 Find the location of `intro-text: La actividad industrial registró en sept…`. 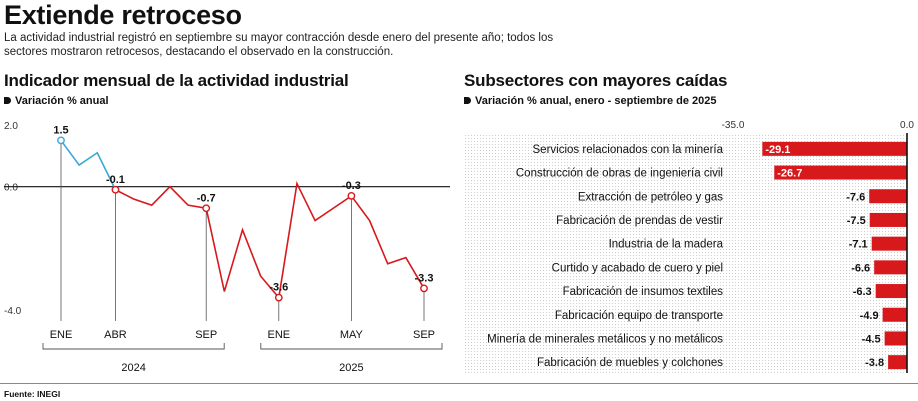

intro-text: La actividad industrial registró en sept… is located at coordinates (279, 45).